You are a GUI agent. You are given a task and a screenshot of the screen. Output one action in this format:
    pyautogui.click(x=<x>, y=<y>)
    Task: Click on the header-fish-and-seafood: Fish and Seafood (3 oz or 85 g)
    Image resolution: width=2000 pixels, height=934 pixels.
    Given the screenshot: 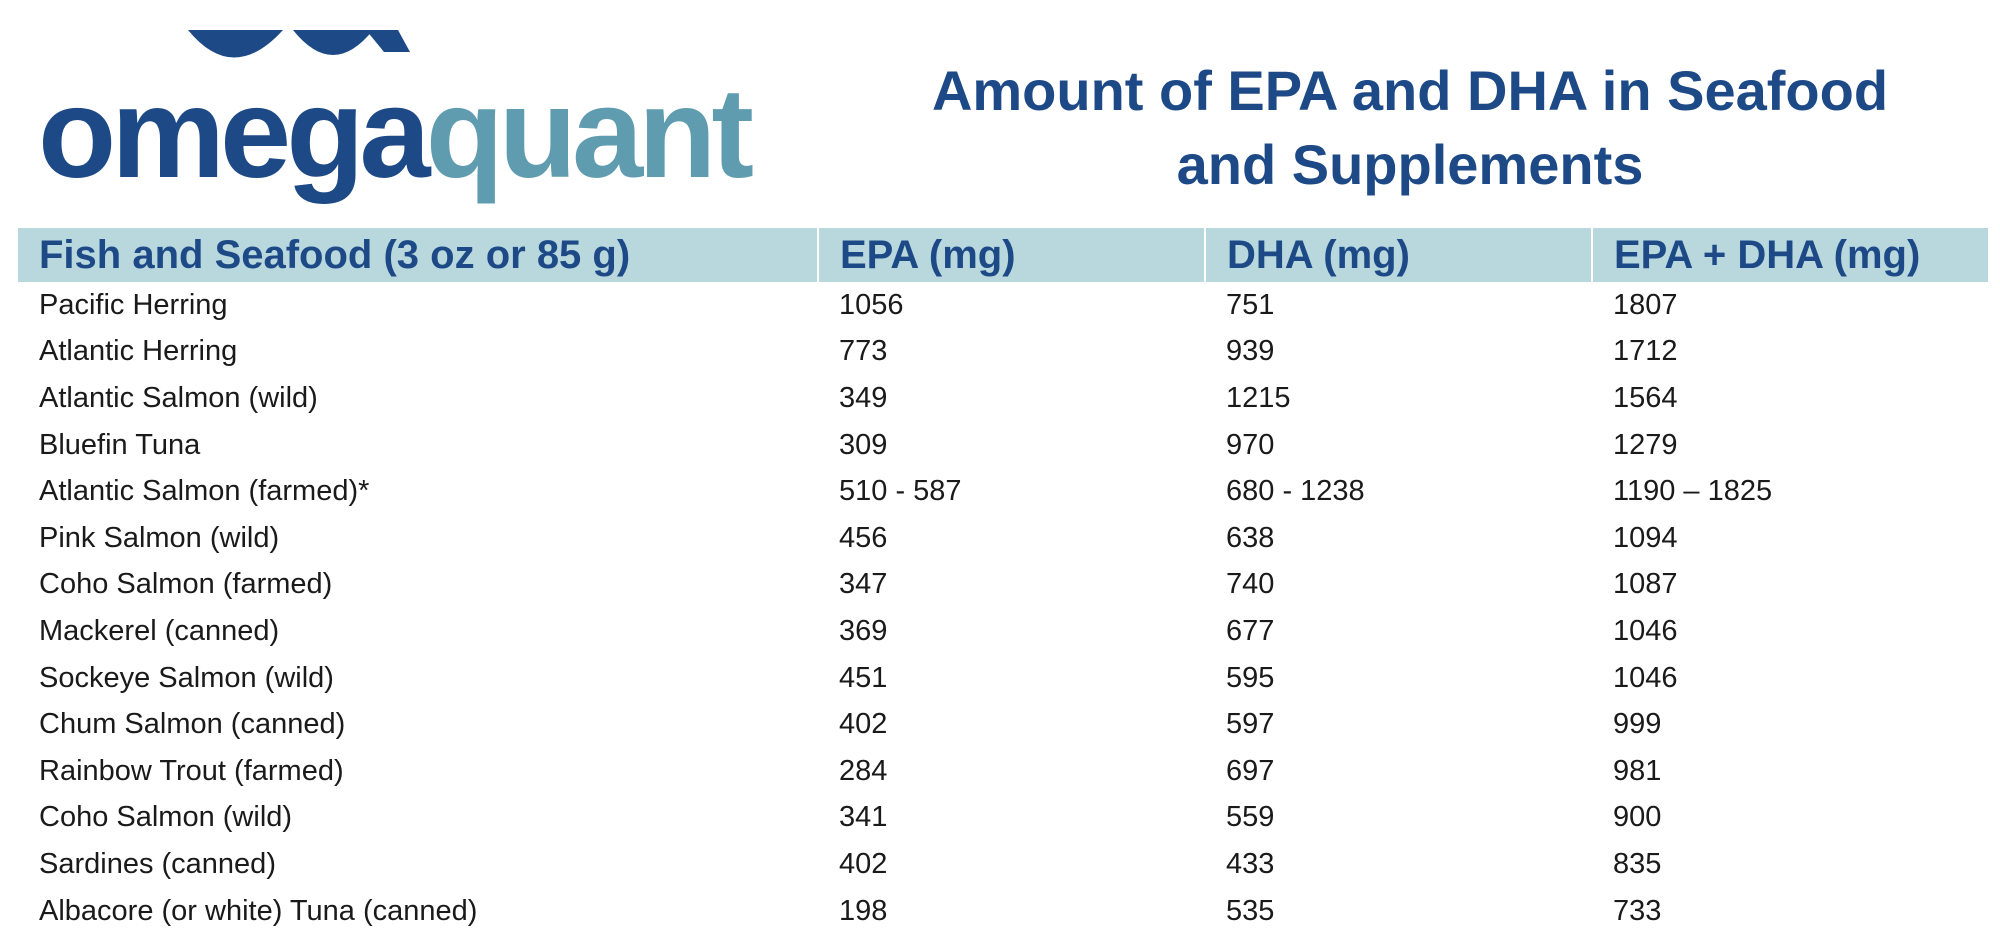 What is the action you would take?
    pyautogui.click(x=418, y=255)
    